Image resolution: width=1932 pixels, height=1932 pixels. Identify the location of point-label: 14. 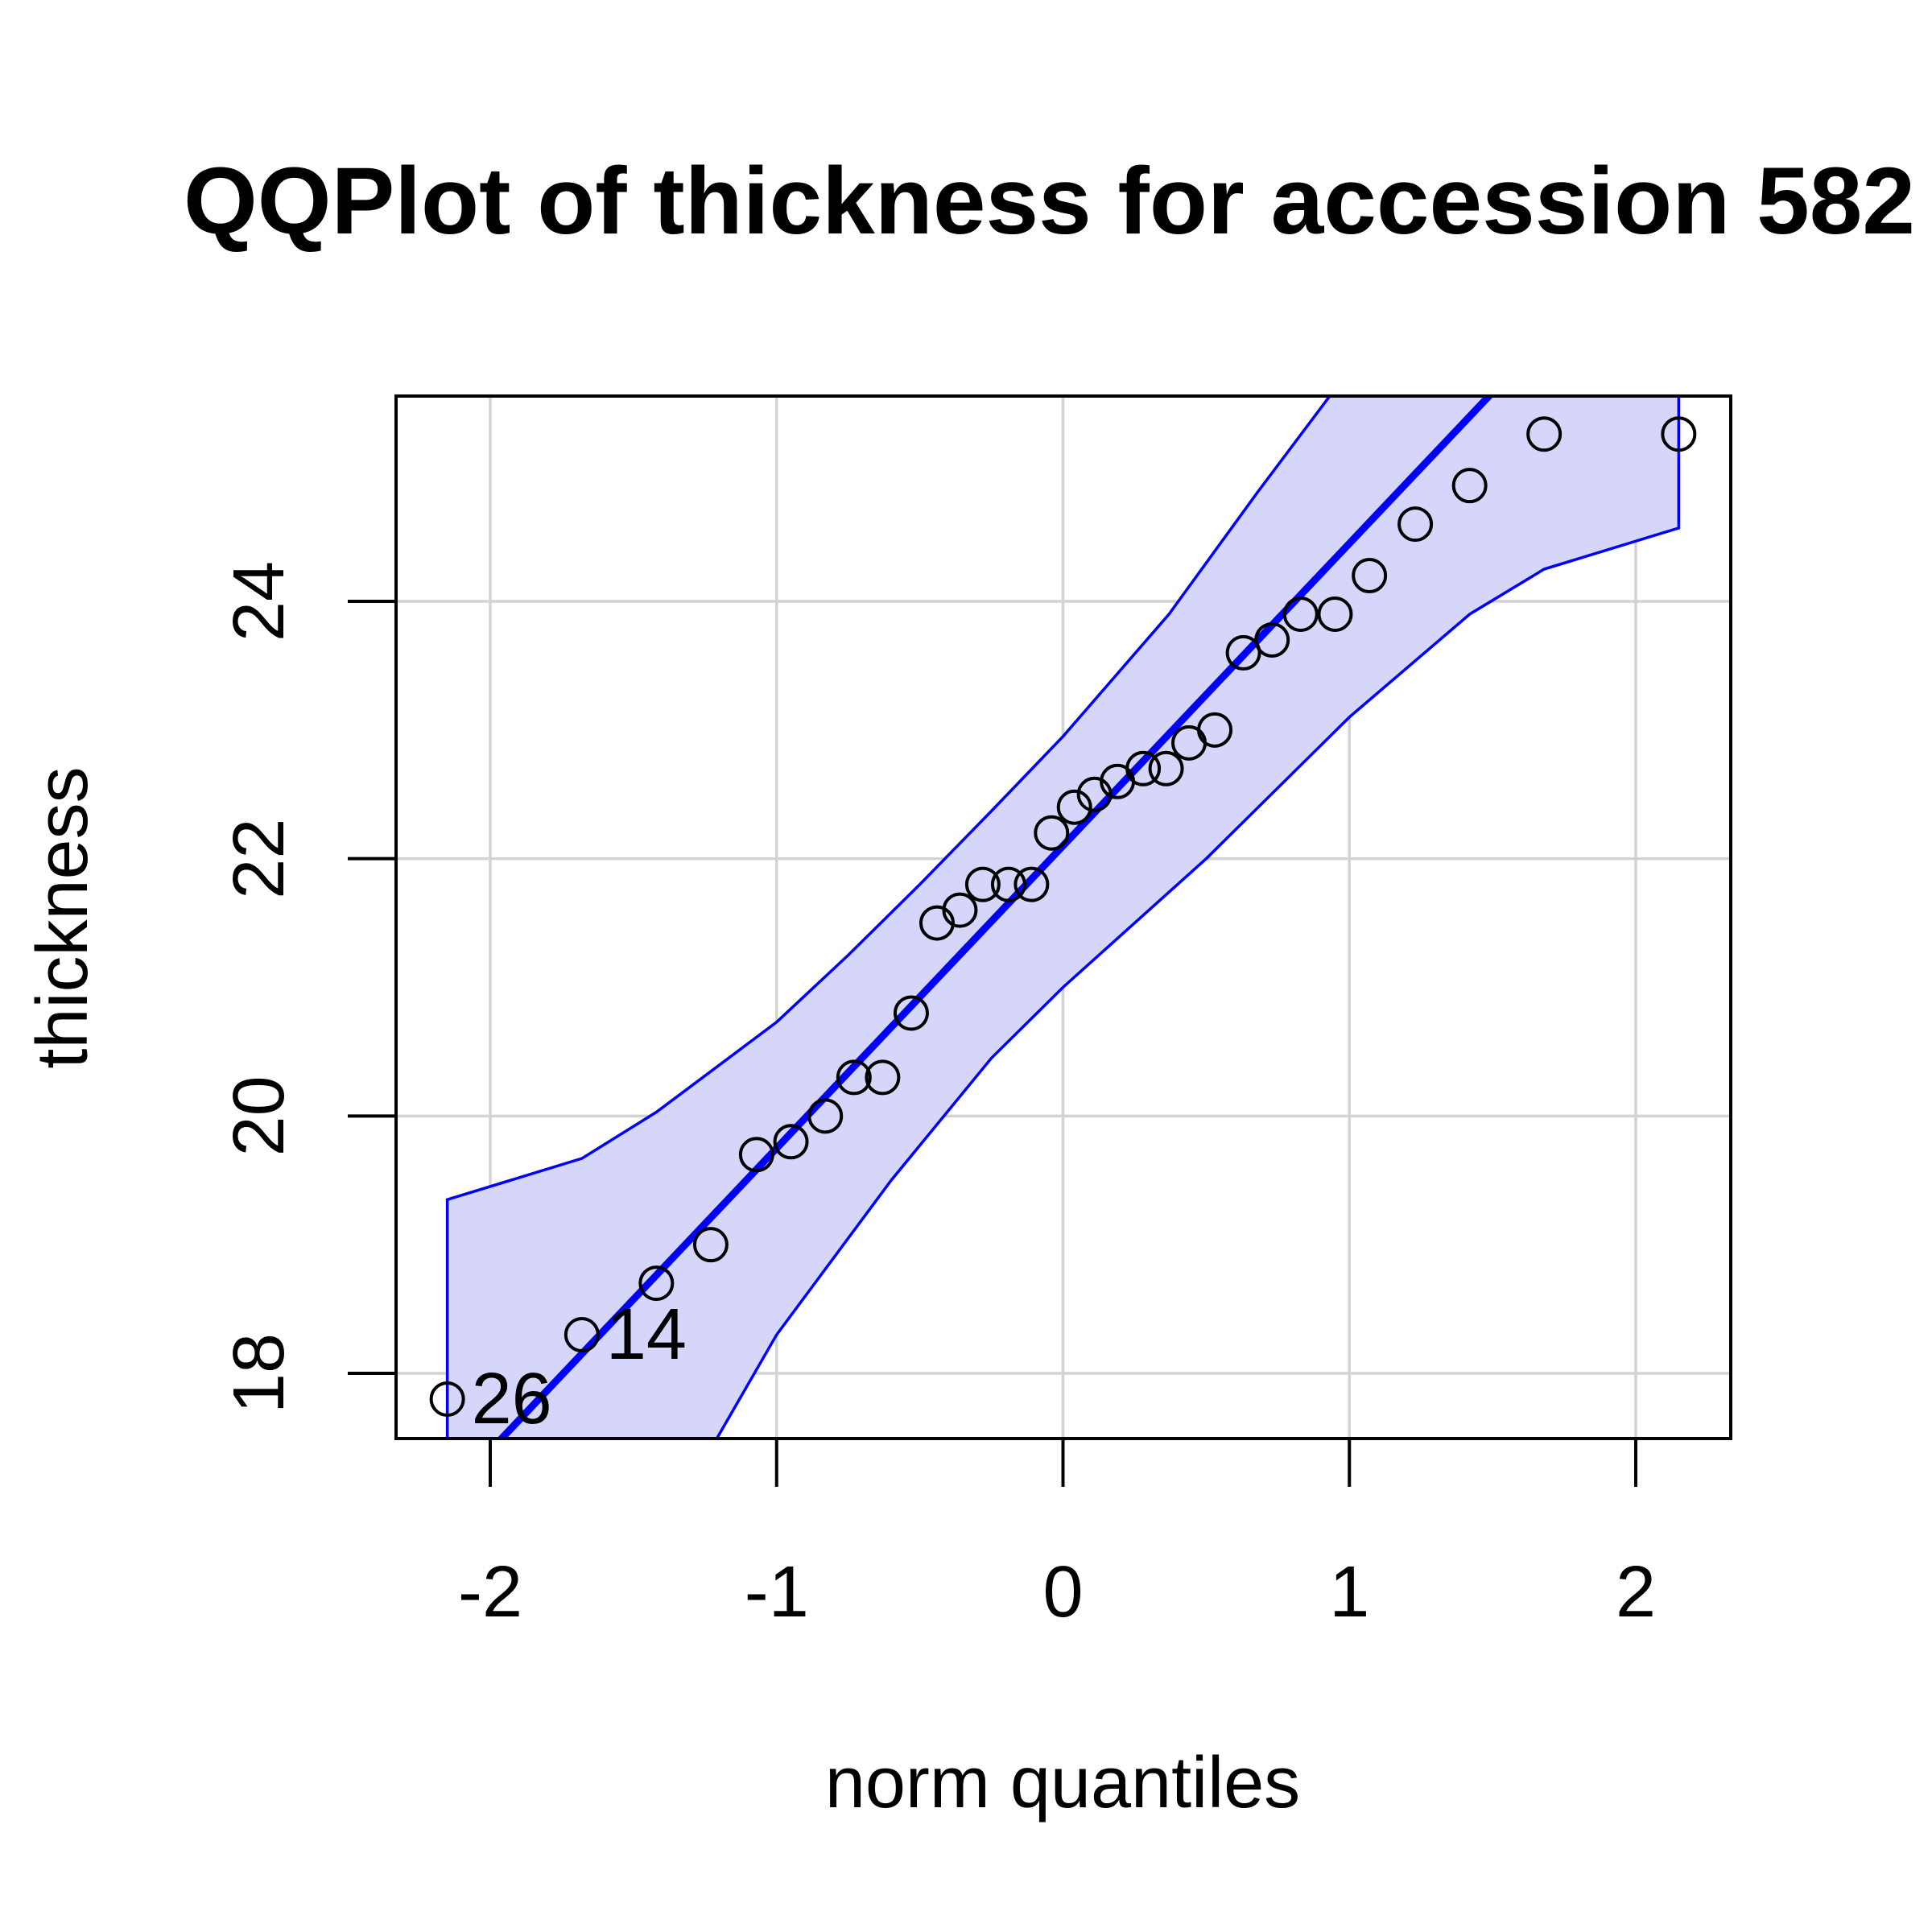
(646, 1334).